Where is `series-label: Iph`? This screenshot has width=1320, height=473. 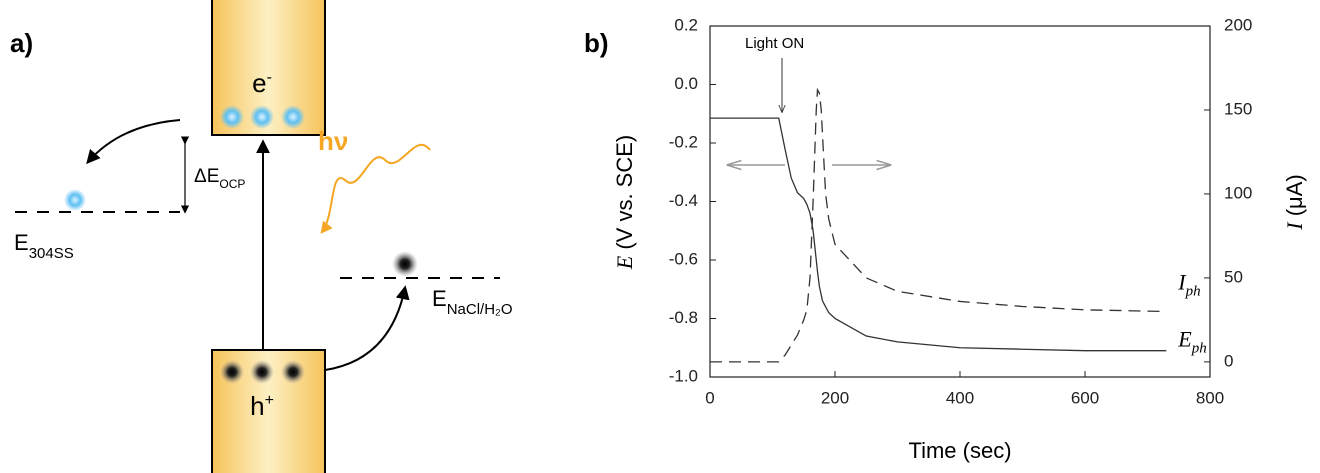 series-label: Iph is located at coordinates (1188, 285).